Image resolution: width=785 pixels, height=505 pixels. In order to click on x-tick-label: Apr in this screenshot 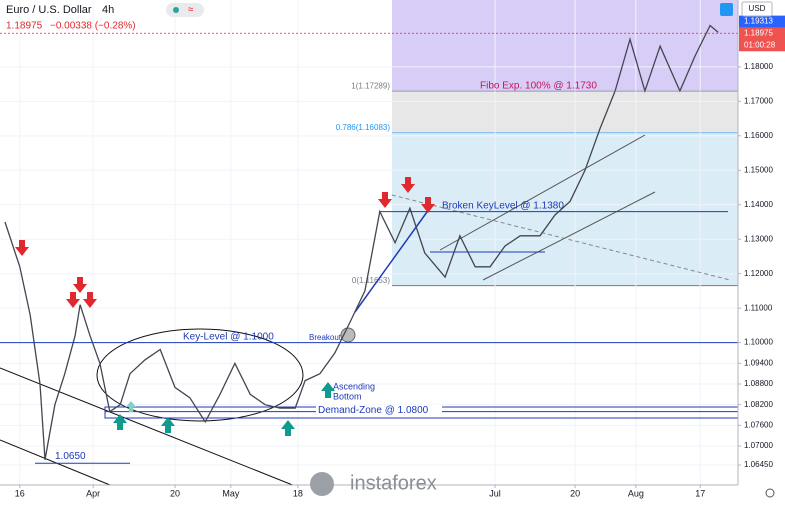, I will do `click(93, 493)`.